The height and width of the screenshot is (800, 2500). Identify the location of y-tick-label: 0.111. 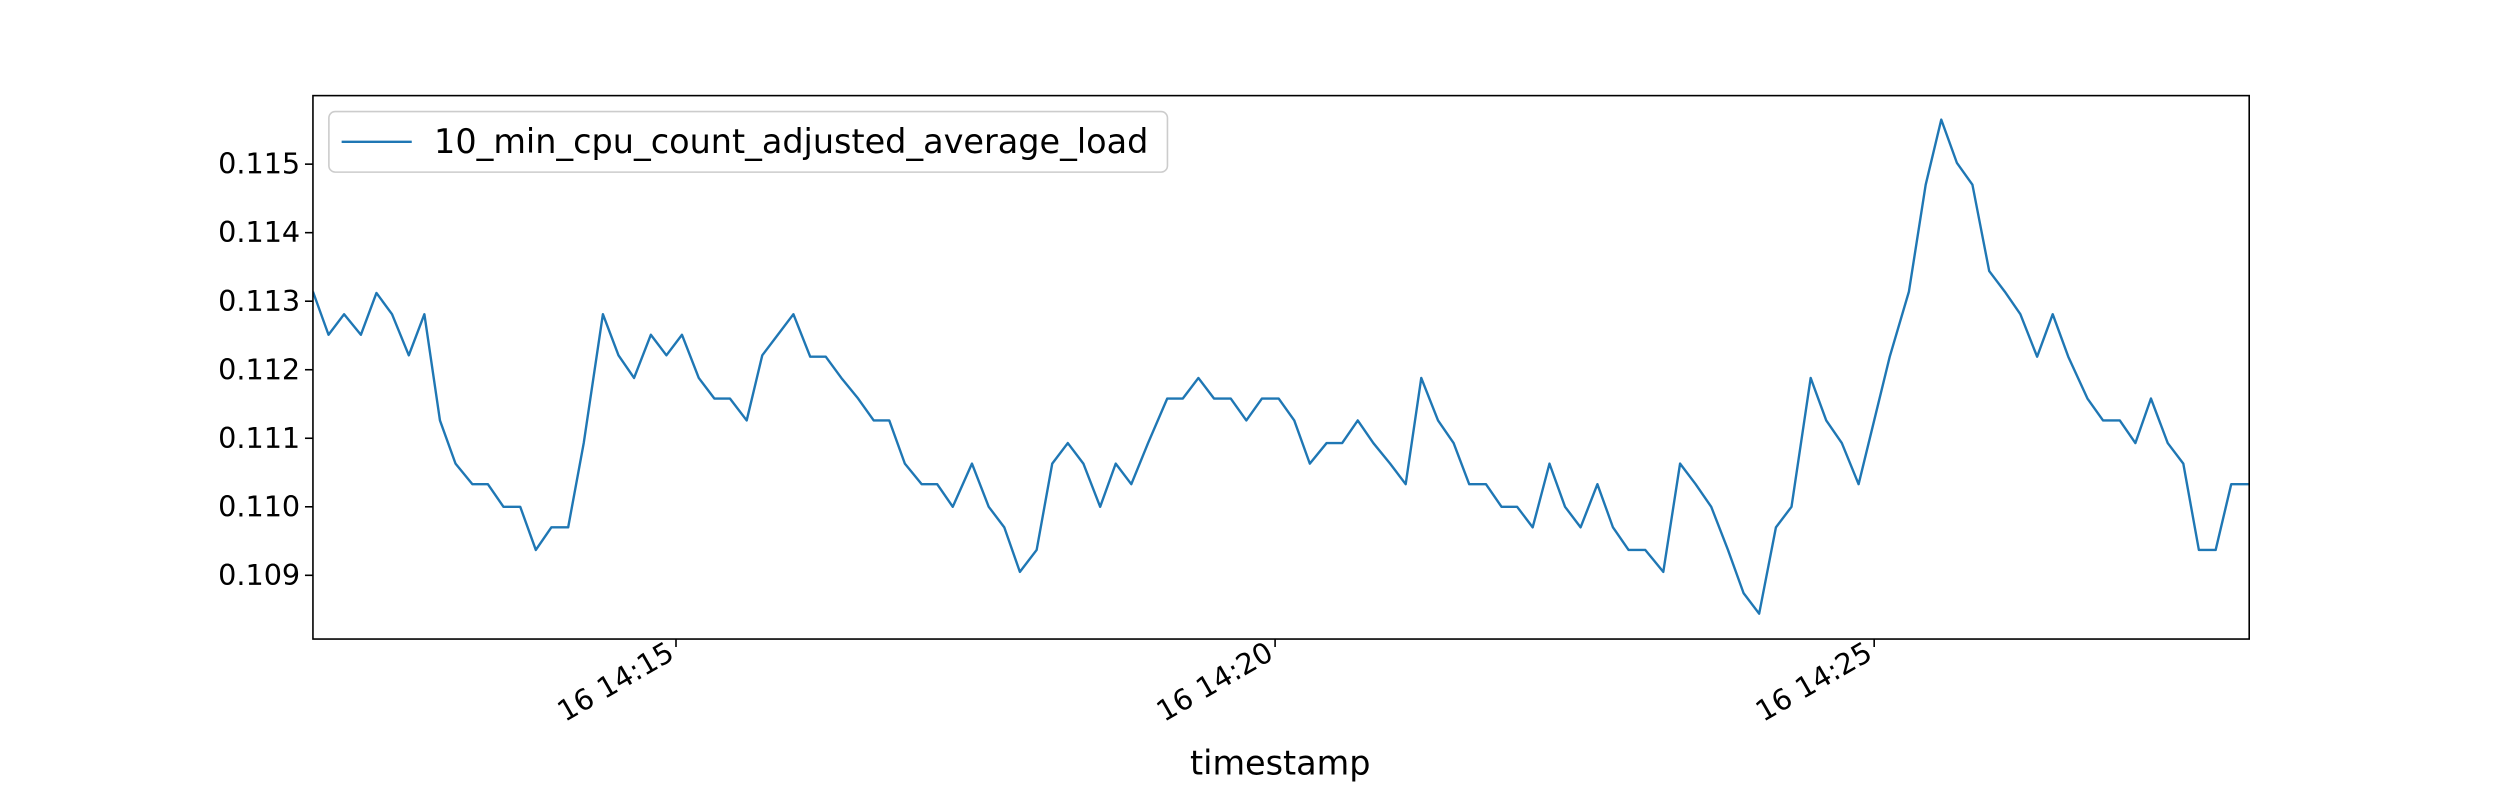
(259, 438).